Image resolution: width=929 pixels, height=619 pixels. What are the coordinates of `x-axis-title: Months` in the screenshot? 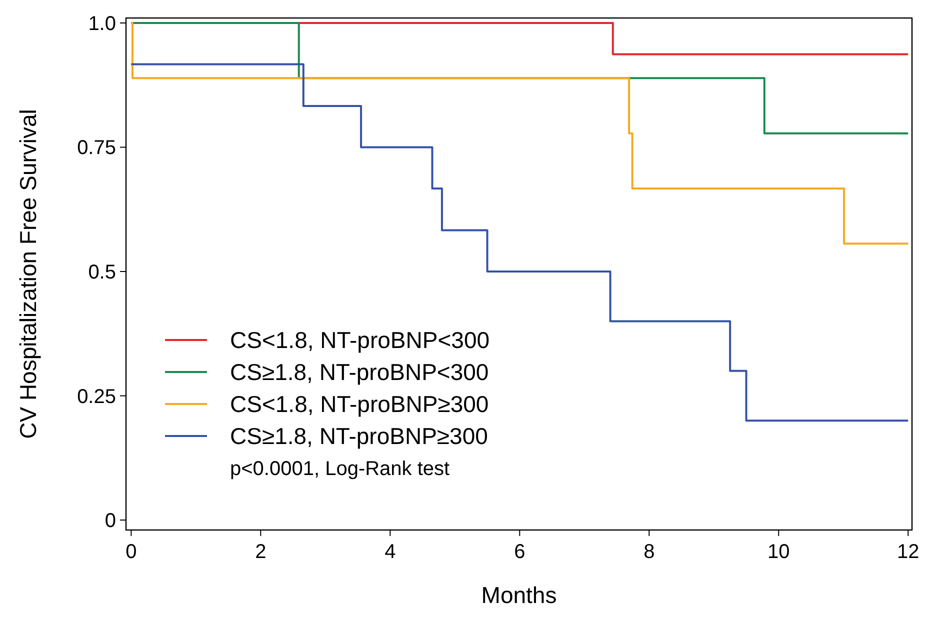 It's located at (519, 595).